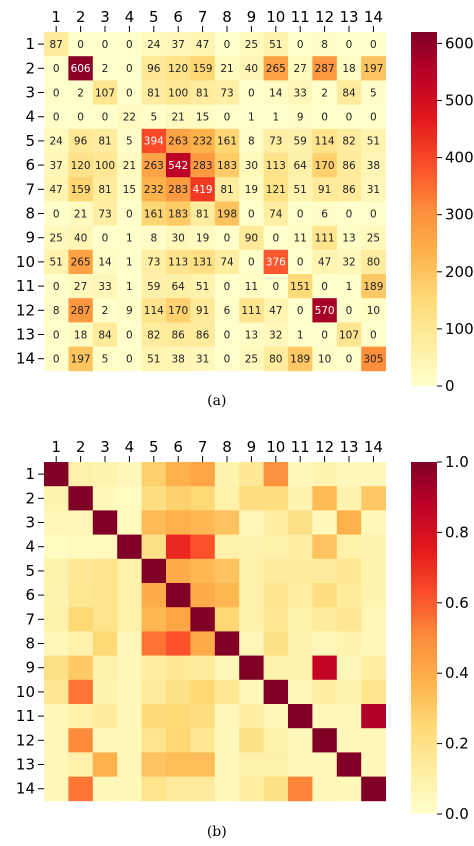 The height and width of the screenshot is (846, 474). What do you see at coordinates (424, 209) in the screenshot?
I see `colorbar` at bounding box center [424, 209].